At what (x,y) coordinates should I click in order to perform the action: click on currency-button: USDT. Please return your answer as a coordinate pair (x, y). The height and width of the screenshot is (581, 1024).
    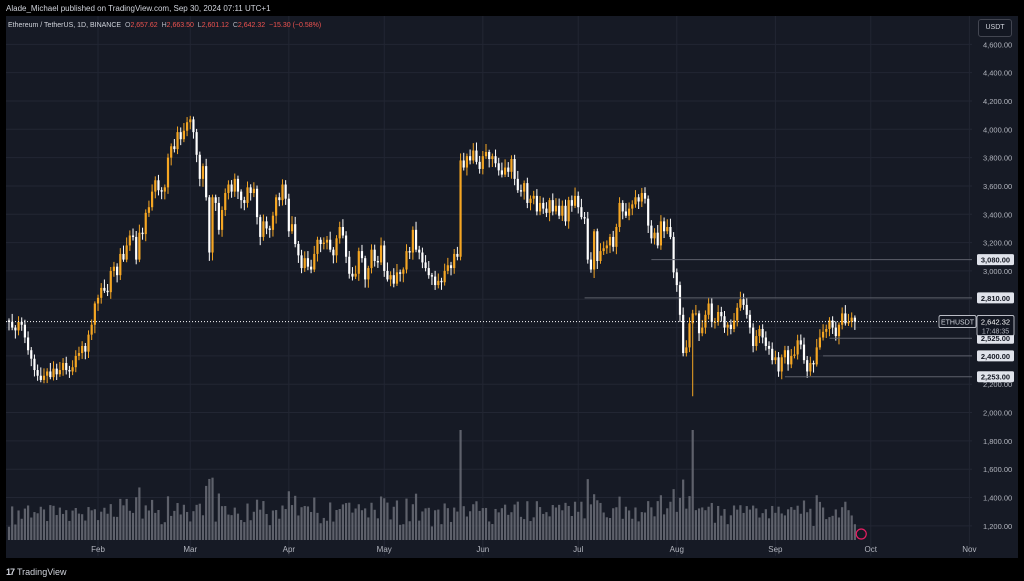
    Looking at the image, I should click on (995, 28).